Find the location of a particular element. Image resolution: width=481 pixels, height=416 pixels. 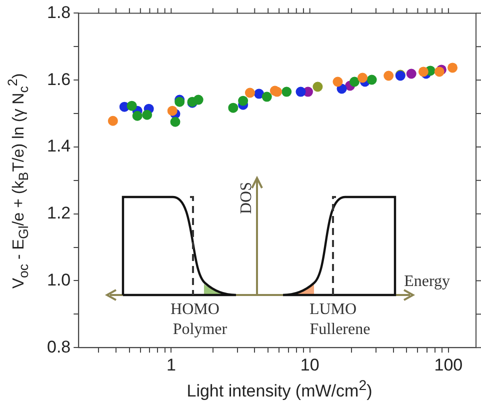

y-tick-label: 1.8 is located at coordinates (58, 12).